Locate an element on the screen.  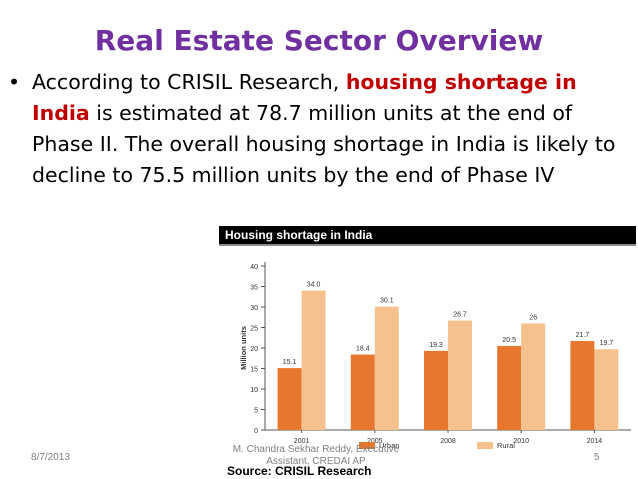
bar-value-label: 18.4 is located at coordinates (363, 349).